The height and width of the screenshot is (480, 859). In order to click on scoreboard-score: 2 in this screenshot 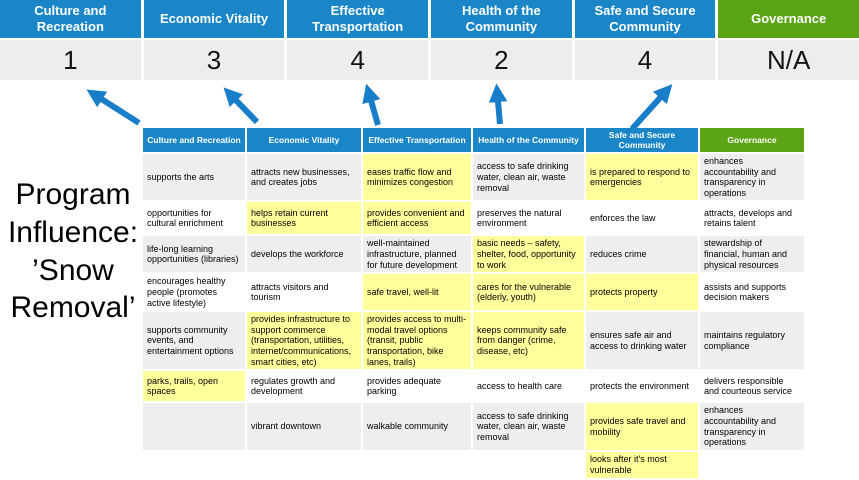, I will do `click(501, 60)`.